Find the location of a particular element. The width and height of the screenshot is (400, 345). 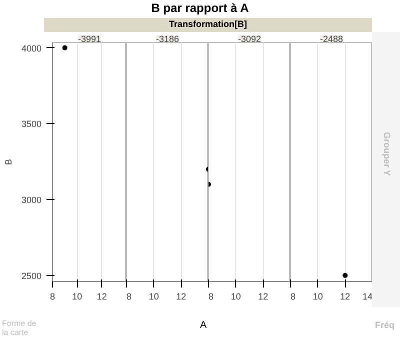

chart-title: -3186 is located at coordinates (168, 39).